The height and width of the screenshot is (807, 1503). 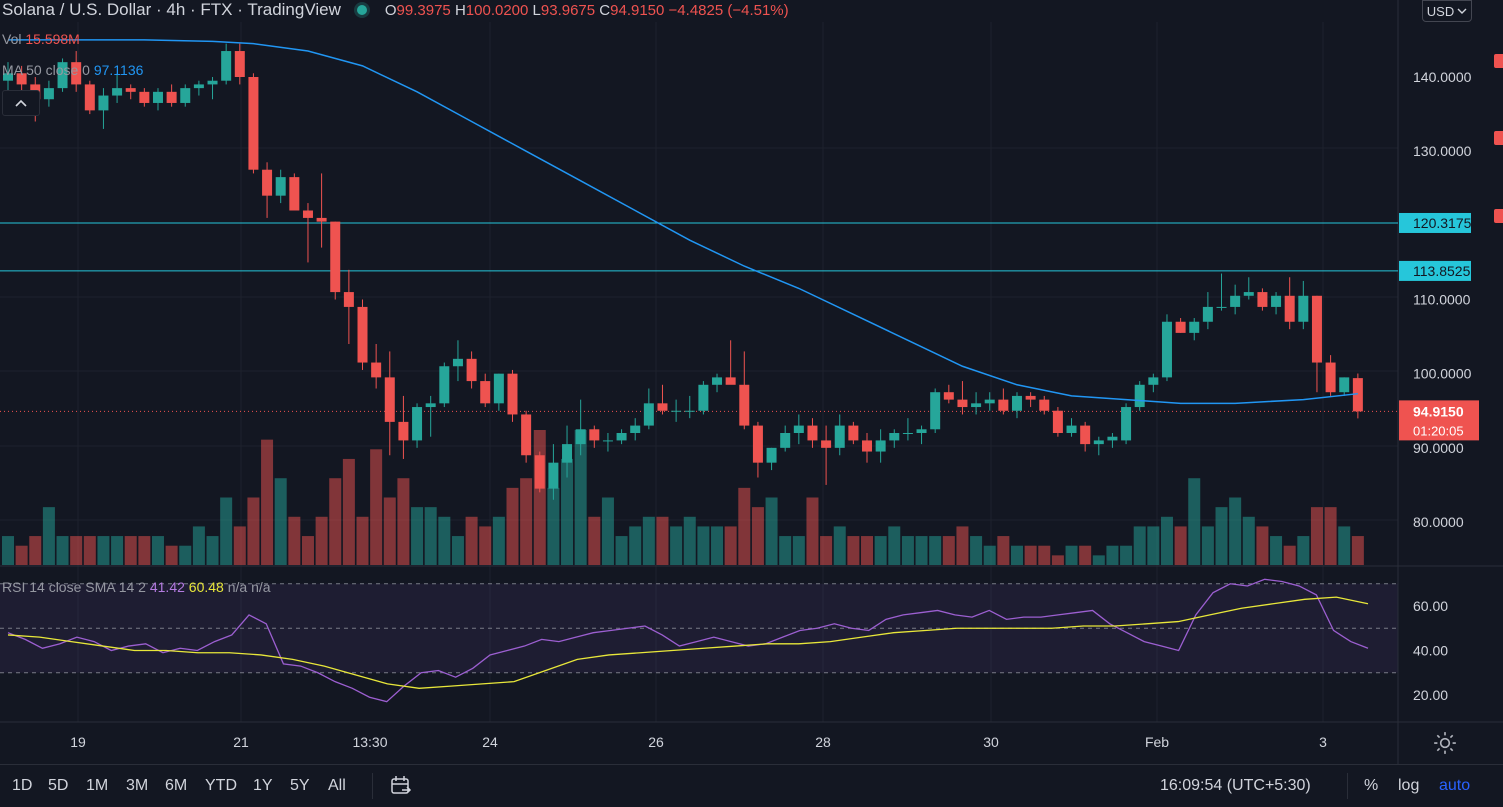 What do you see at coordinates (21, 103) in the screenshot?
I see `collapse-legend-button` at bounding box center [21, 103].